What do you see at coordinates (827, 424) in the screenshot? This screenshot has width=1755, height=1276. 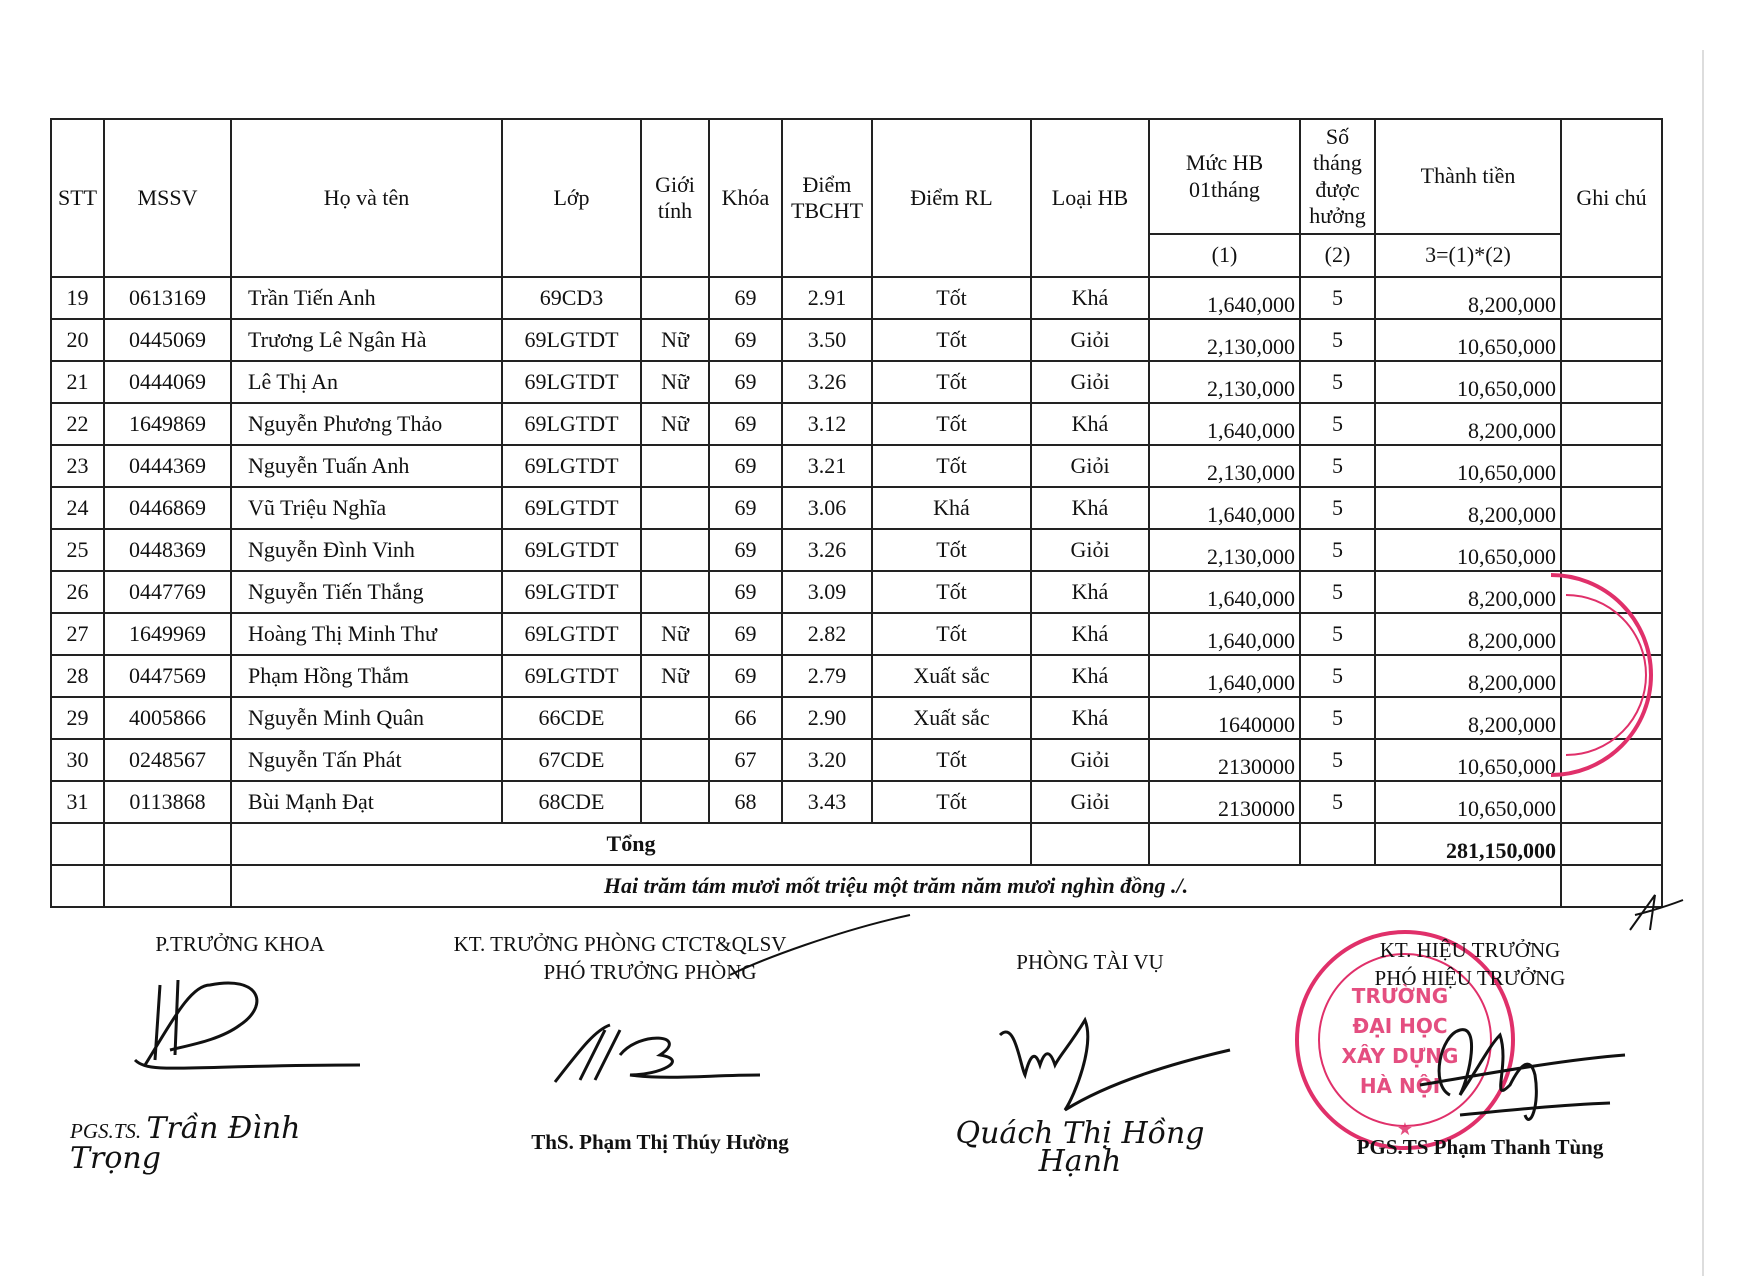 I see `cell-gpa: 3.12` at bounding box center [827, 424].